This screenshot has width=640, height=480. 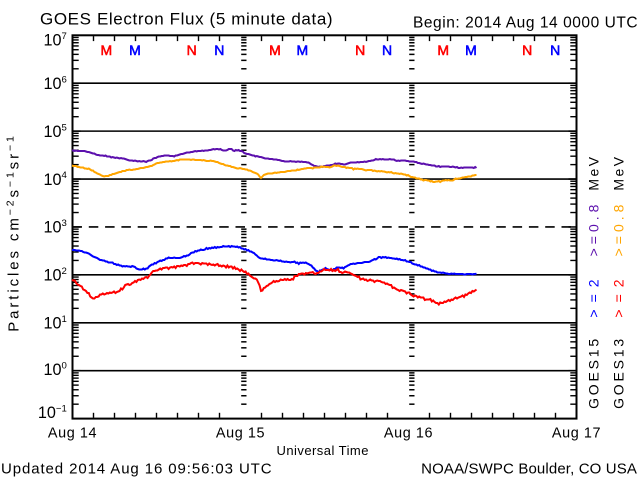 I want to click on svg-text: GOES13, so click(x=619, y=372).